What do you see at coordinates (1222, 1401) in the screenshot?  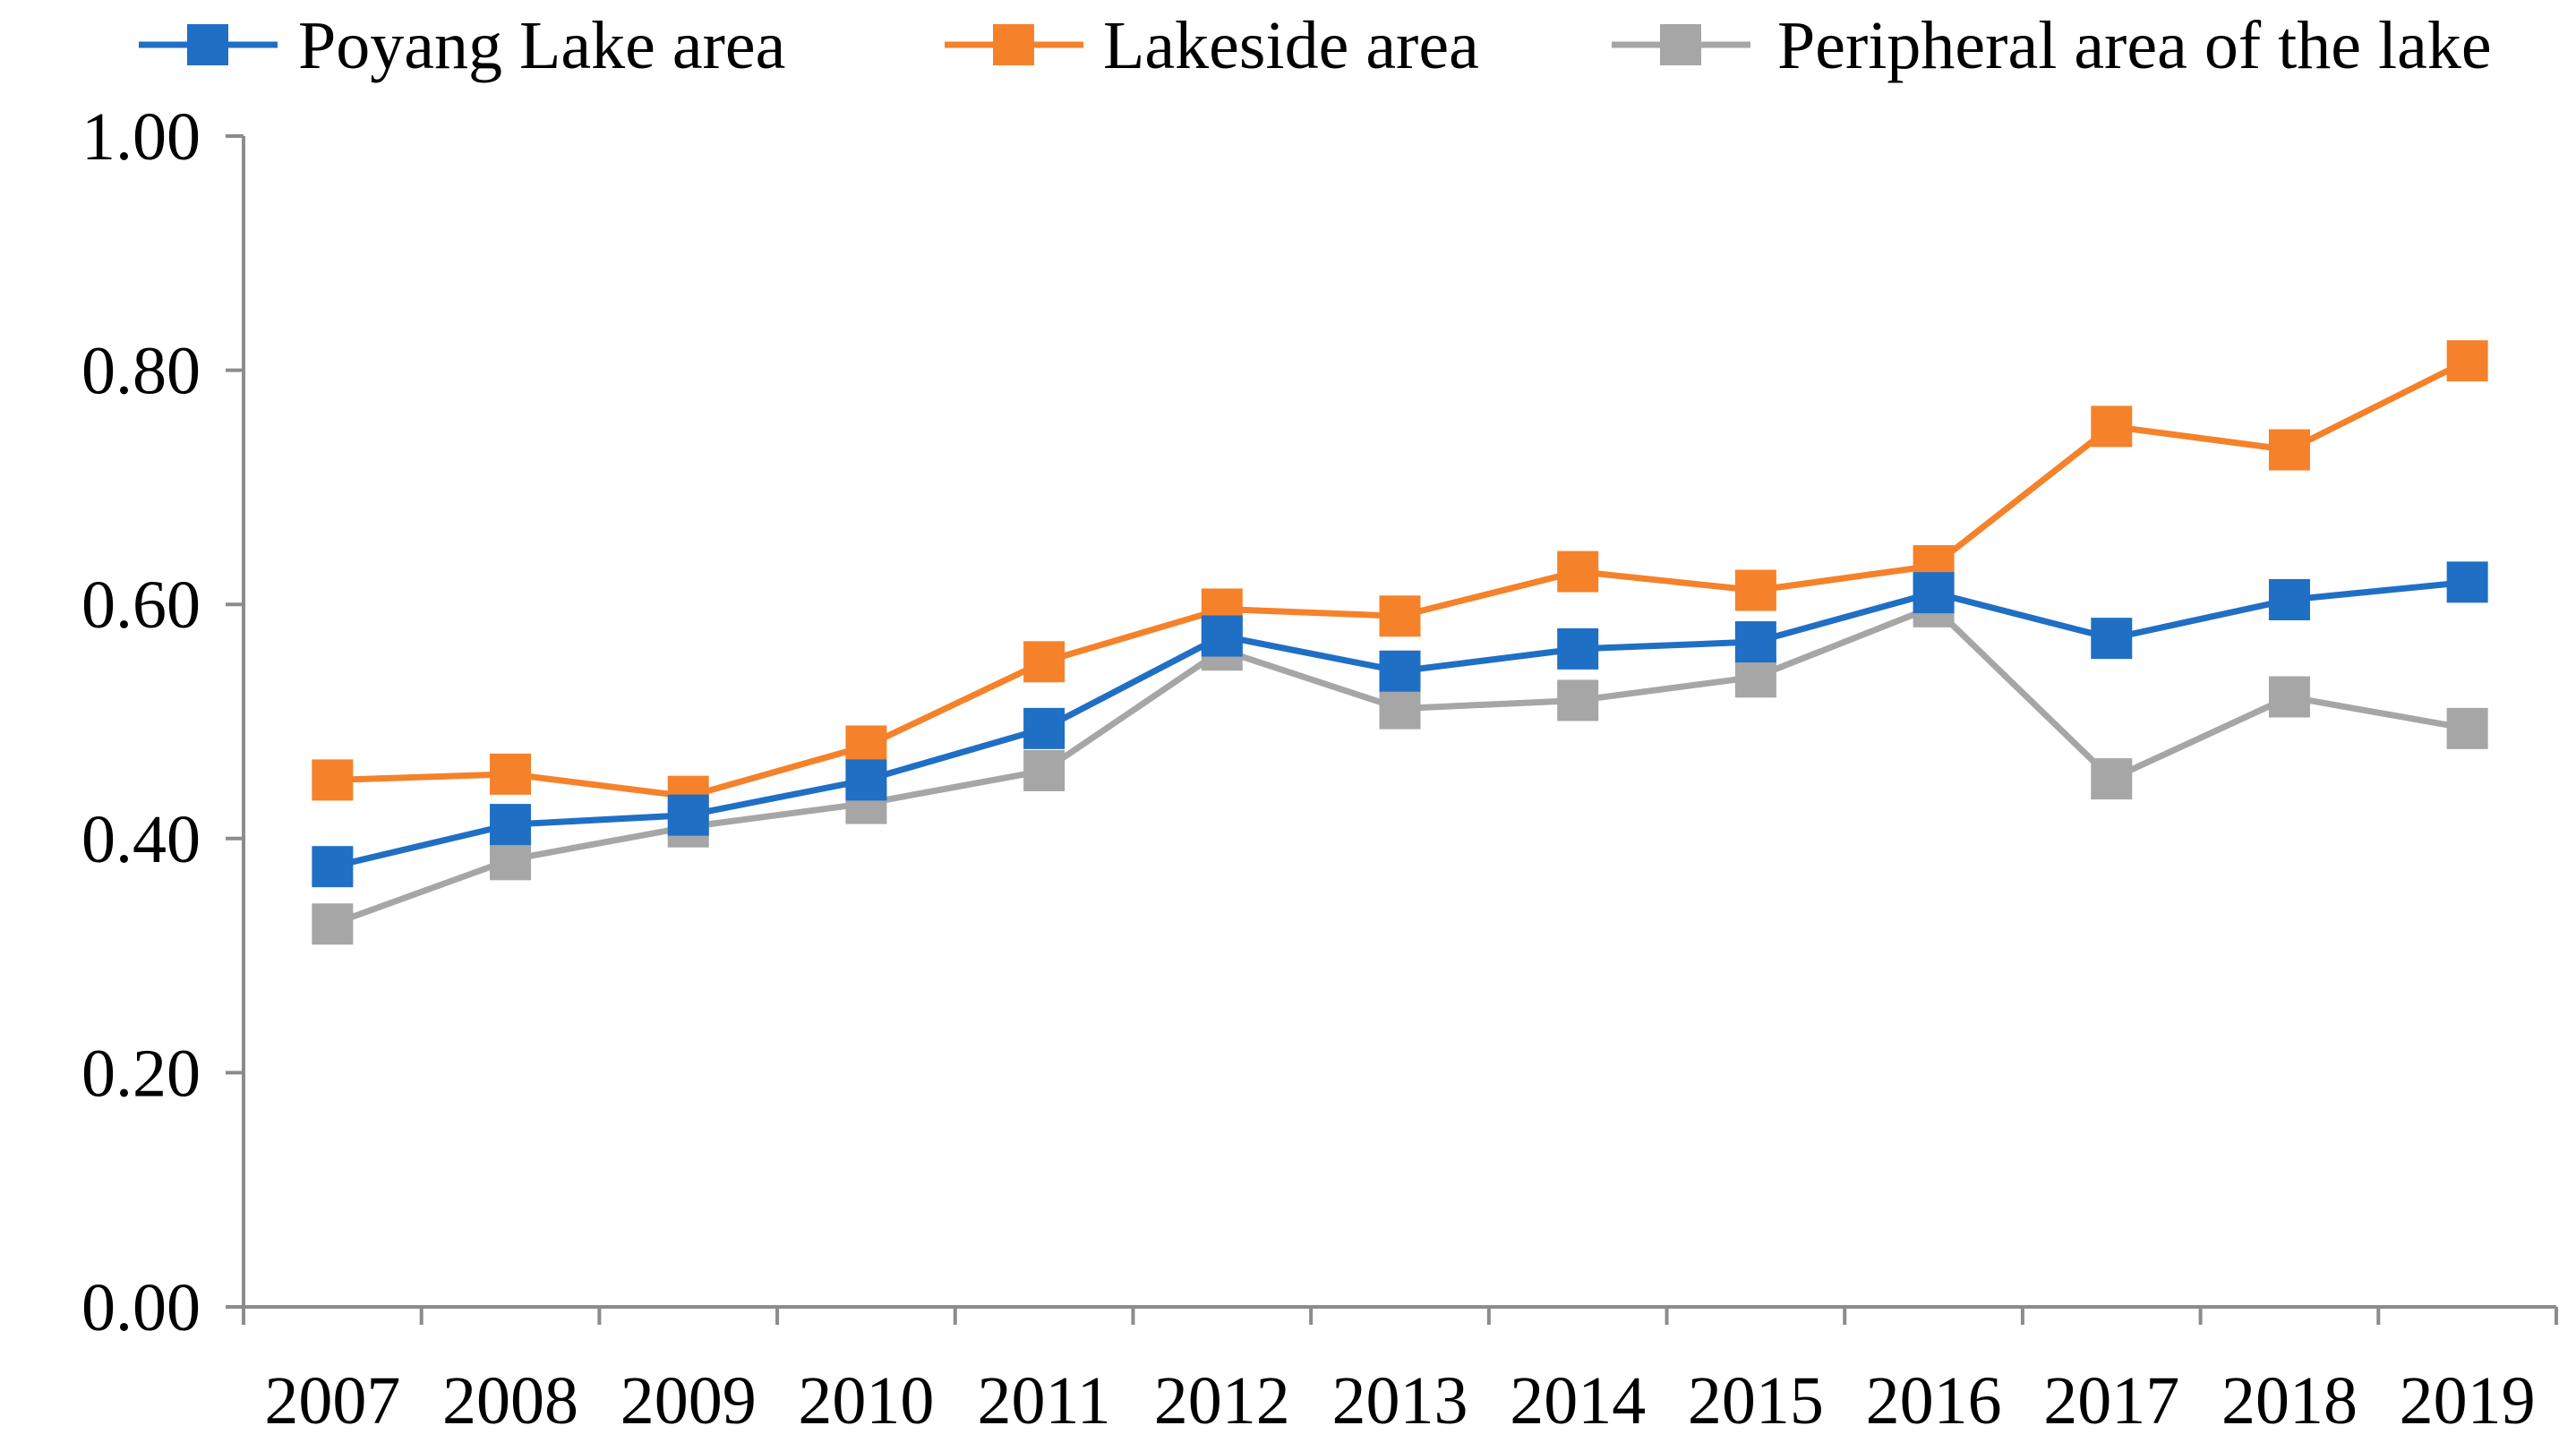 I see `x-tick-label: 2012` at bounding box center [1222, 1401].